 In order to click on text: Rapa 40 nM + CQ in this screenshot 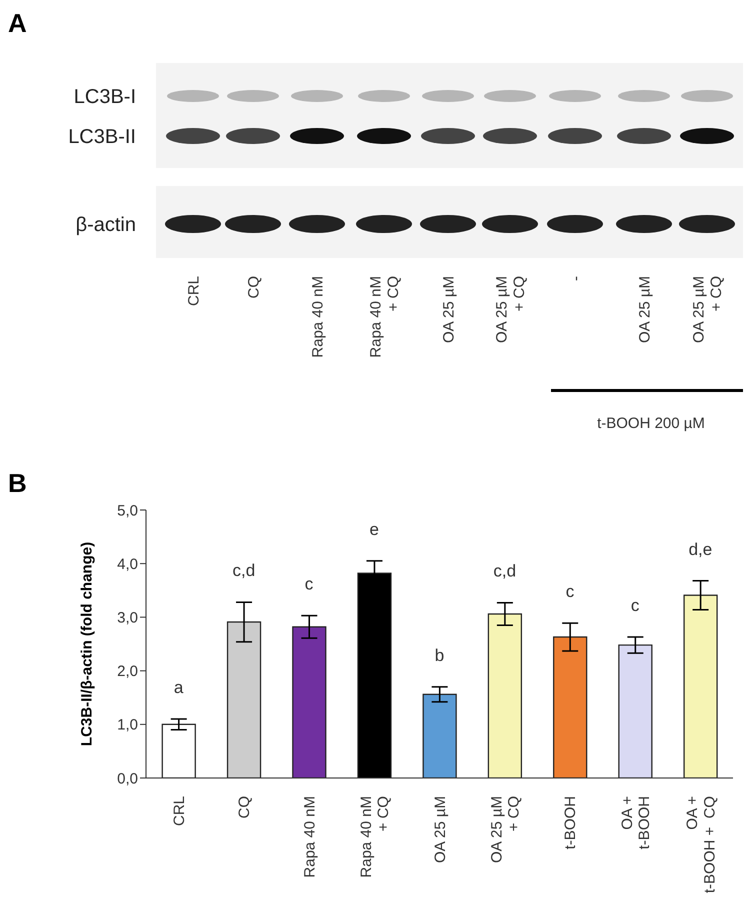, I will do `click(385, 317)`.